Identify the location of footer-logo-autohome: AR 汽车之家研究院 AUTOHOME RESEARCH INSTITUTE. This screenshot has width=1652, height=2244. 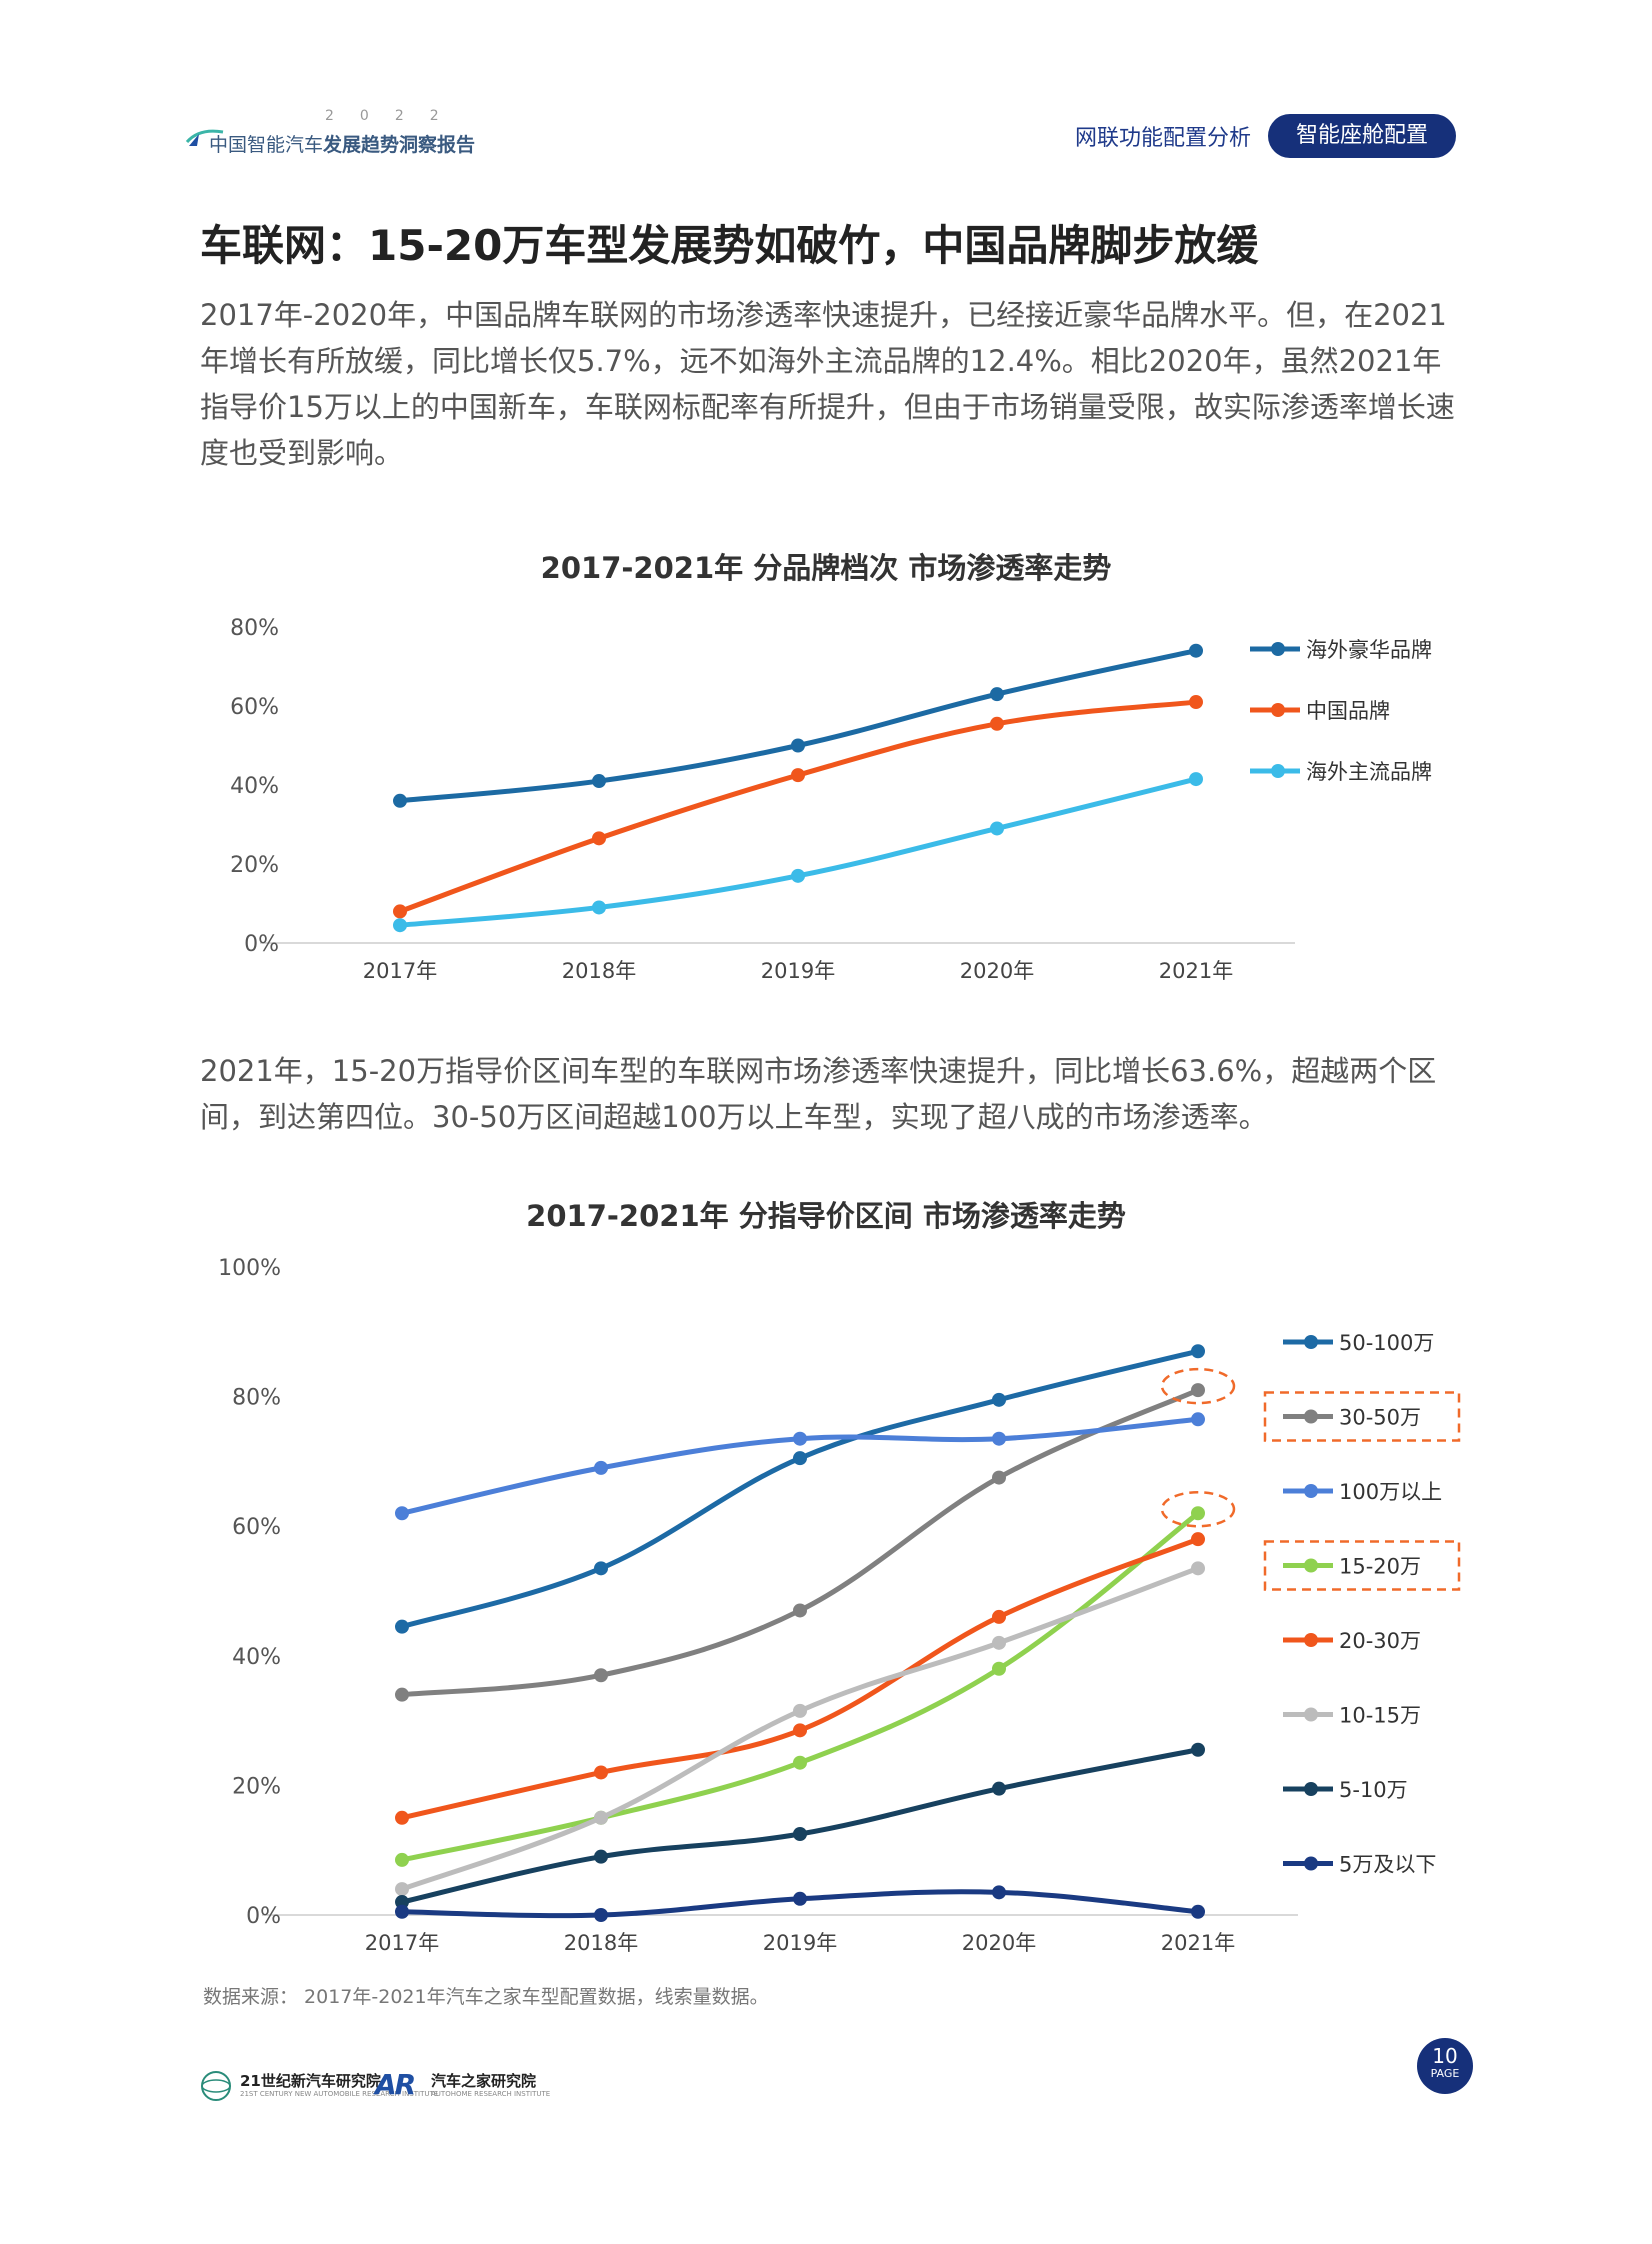
(465, 2088).